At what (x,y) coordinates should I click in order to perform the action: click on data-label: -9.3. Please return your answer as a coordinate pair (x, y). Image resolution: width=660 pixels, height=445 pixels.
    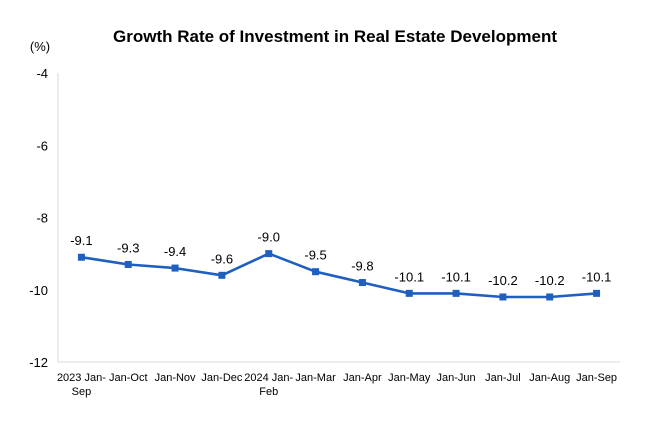
    Looking at the image, I should click on (128, 247).